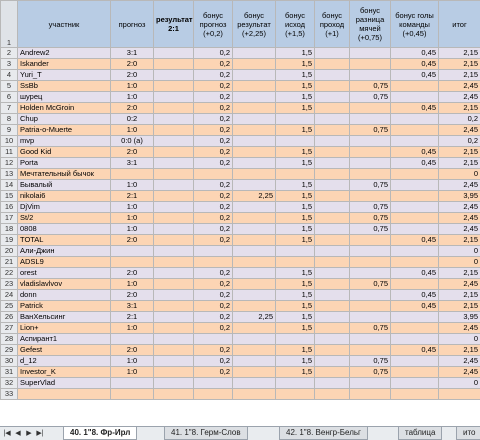 The height and width of the screenshot is (440, 480). Describe the element at coordinates (64, 185) in the screenshot. I see `cell-name: Бывалый` at that location.